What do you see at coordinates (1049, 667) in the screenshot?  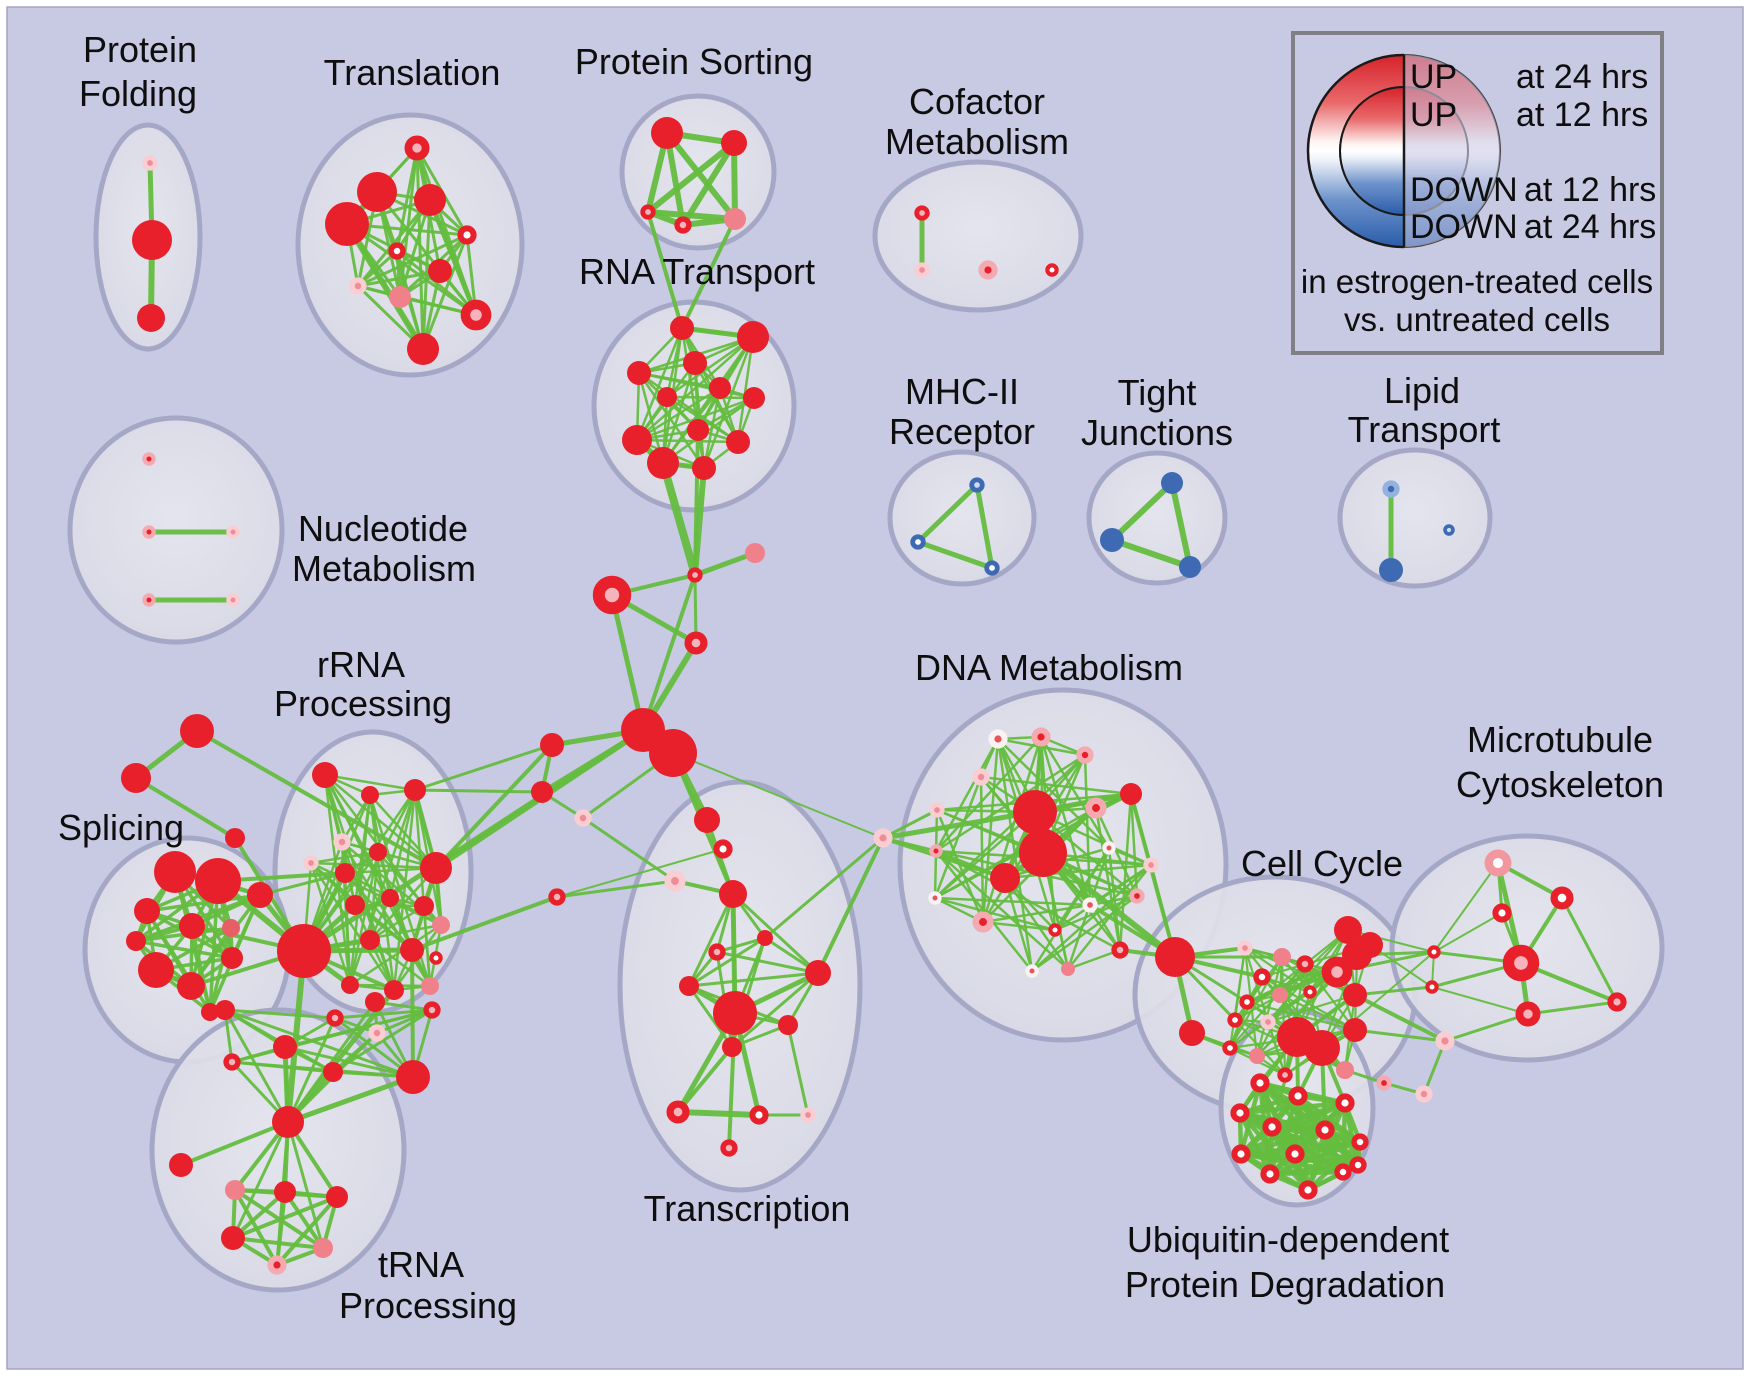 I see `cluster-label-dna-metabolism: DNA Metabolism` at bounding box center [1049, 667].